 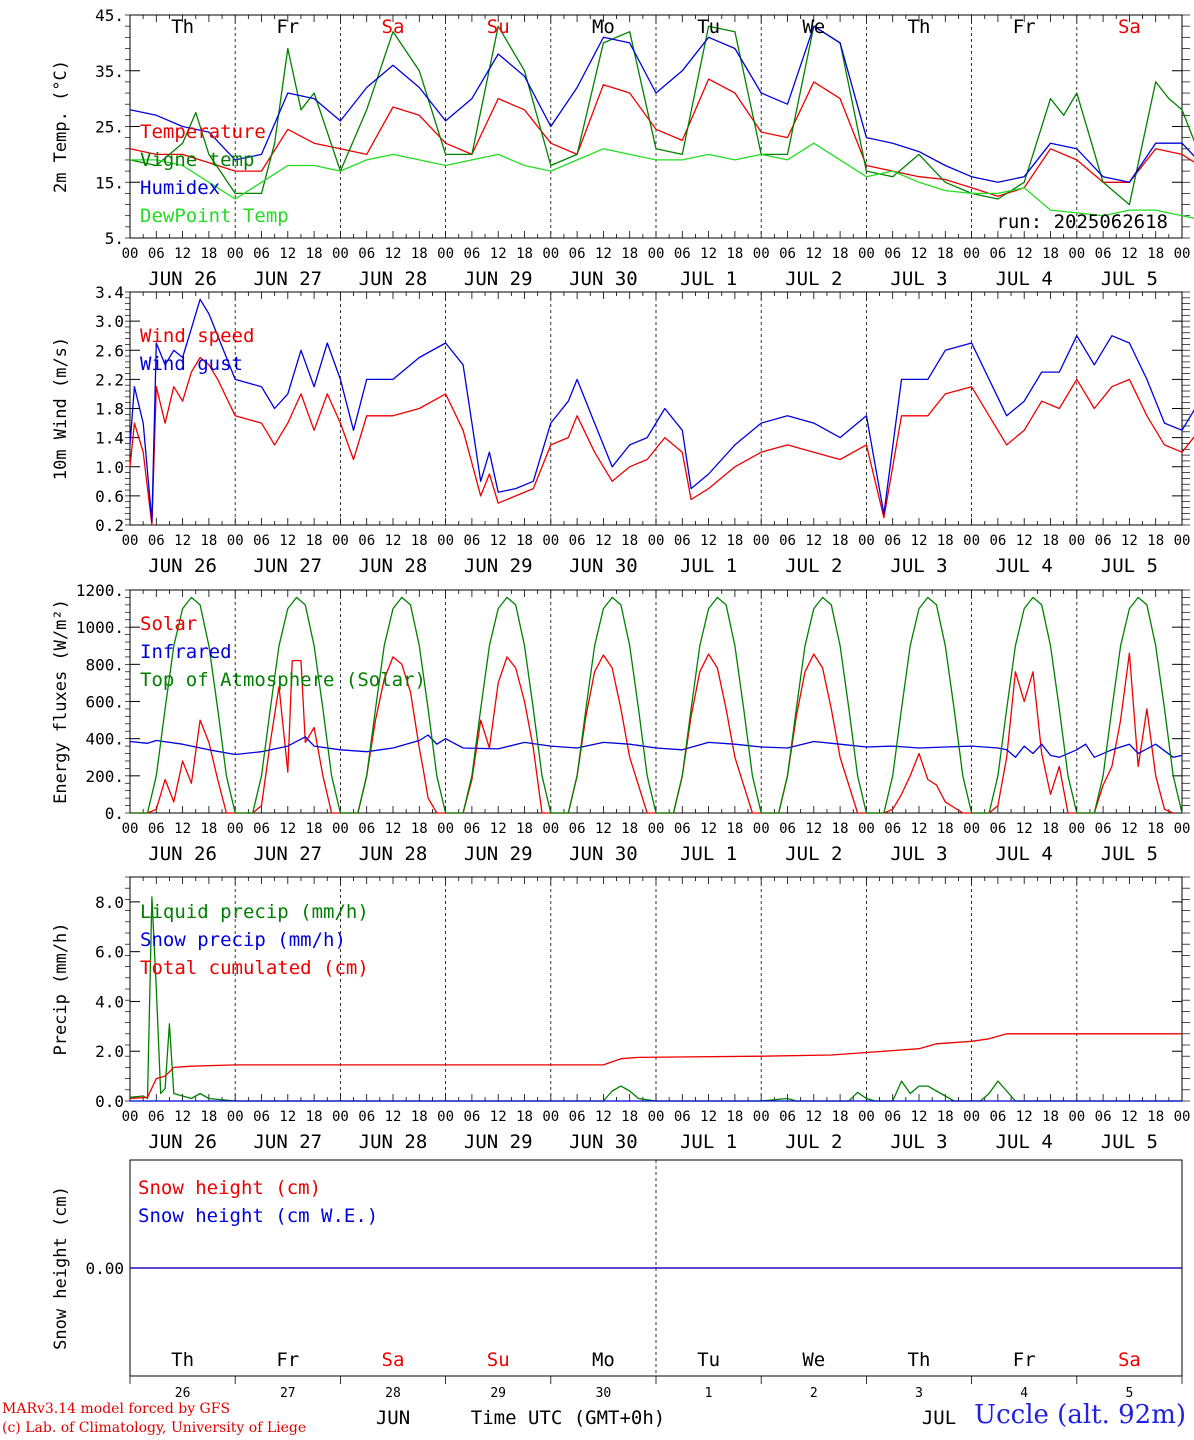 I want to click on y-tick-label: 800., so click(x=104, y=664).